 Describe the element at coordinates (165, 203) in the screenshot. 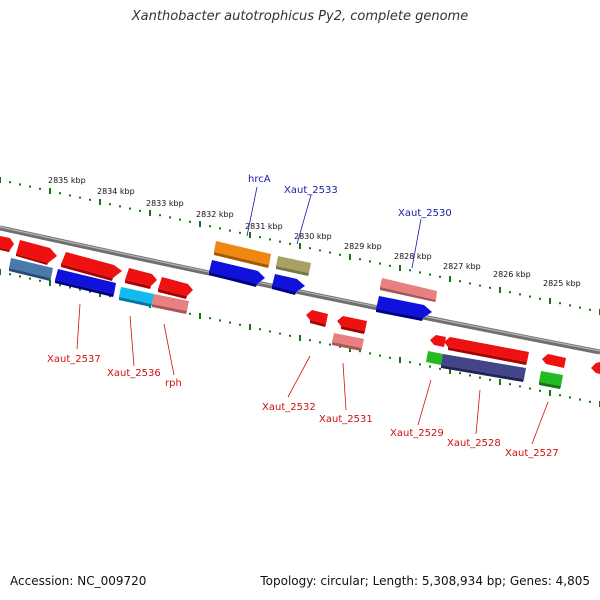

I see `kbp-label-2833: 2833 kbp` at that location.